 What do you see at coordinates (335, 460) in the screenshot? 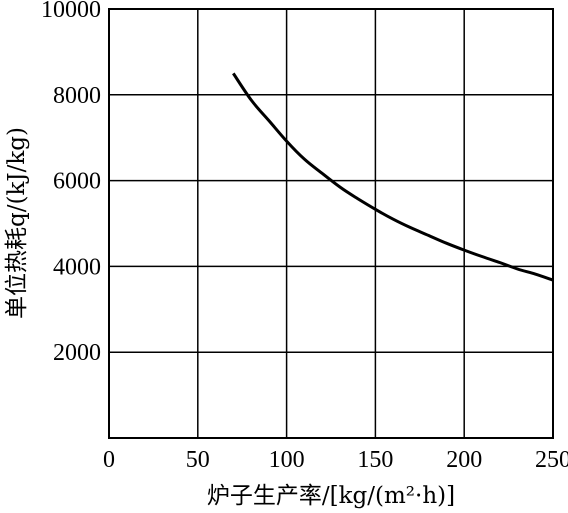
I see `x-tick-labels: 0 50 100 150 200 250` at bounding box center [335, 460].